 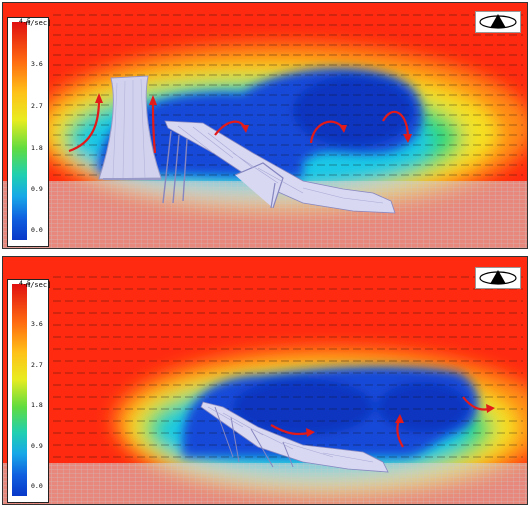 What do you see at coordinates (130, 127) in the screenshot?
I see `cooling-tower` at bounding box center [130, 127].